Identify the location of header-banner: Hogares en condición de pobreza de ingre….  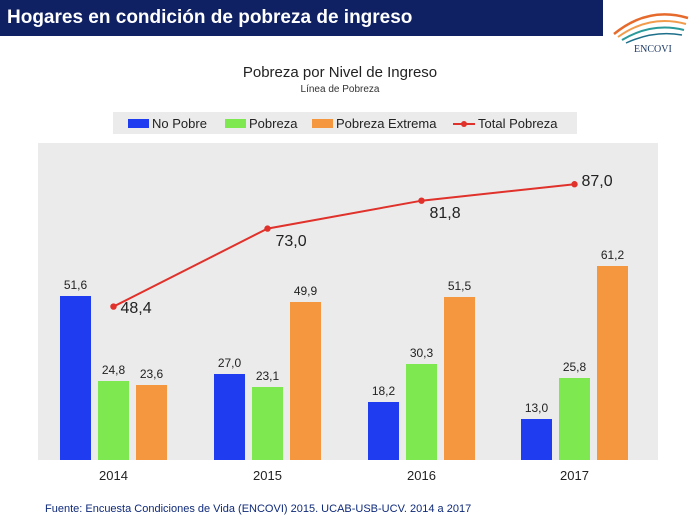
(301, 18).